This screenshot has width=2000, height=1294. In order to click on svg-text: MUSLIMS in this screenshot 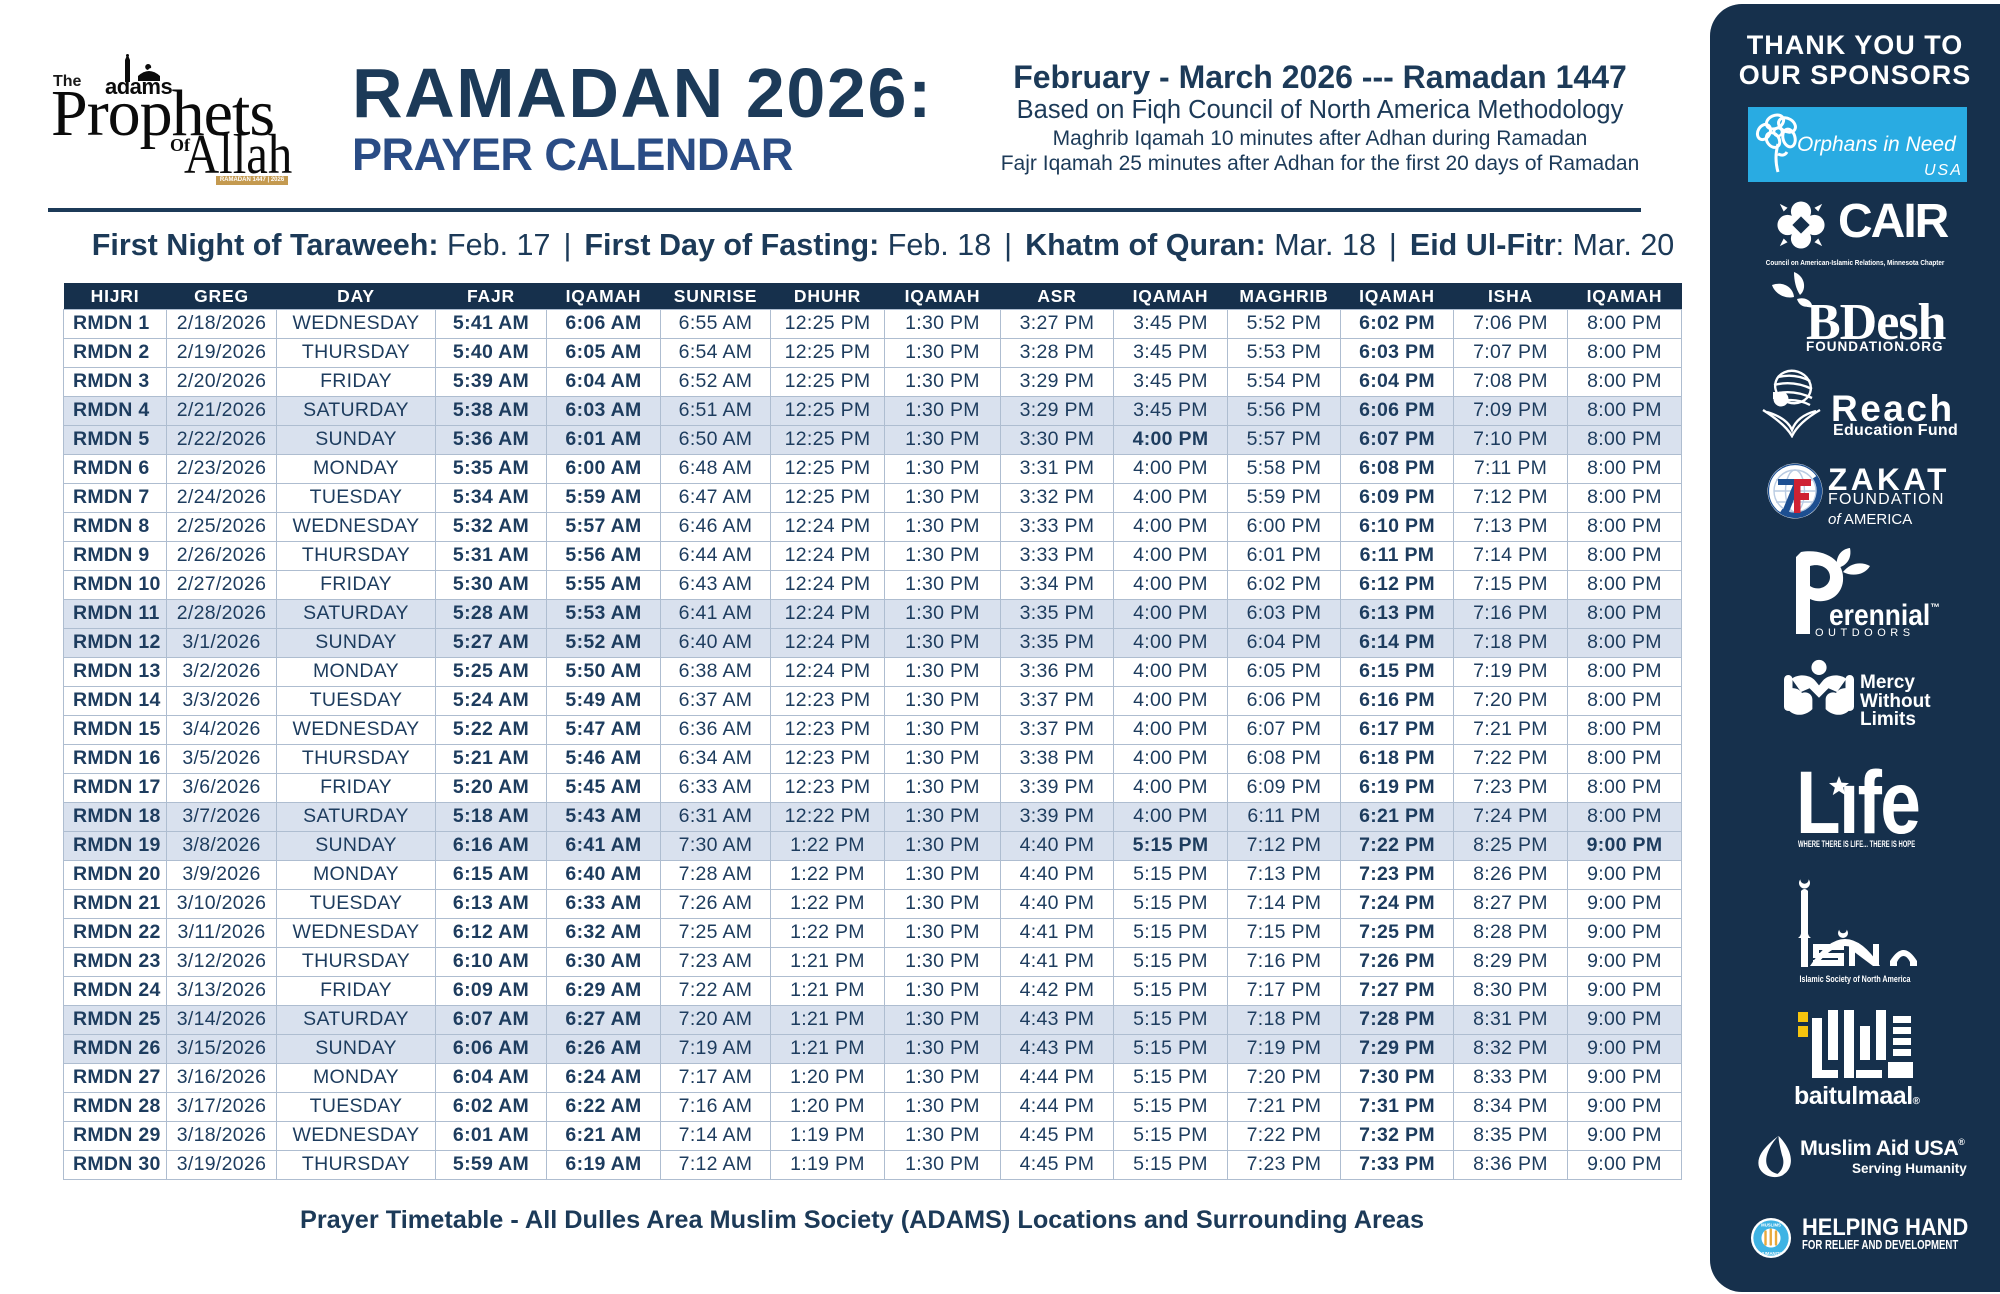, I will do `click(1771, 1225)`.